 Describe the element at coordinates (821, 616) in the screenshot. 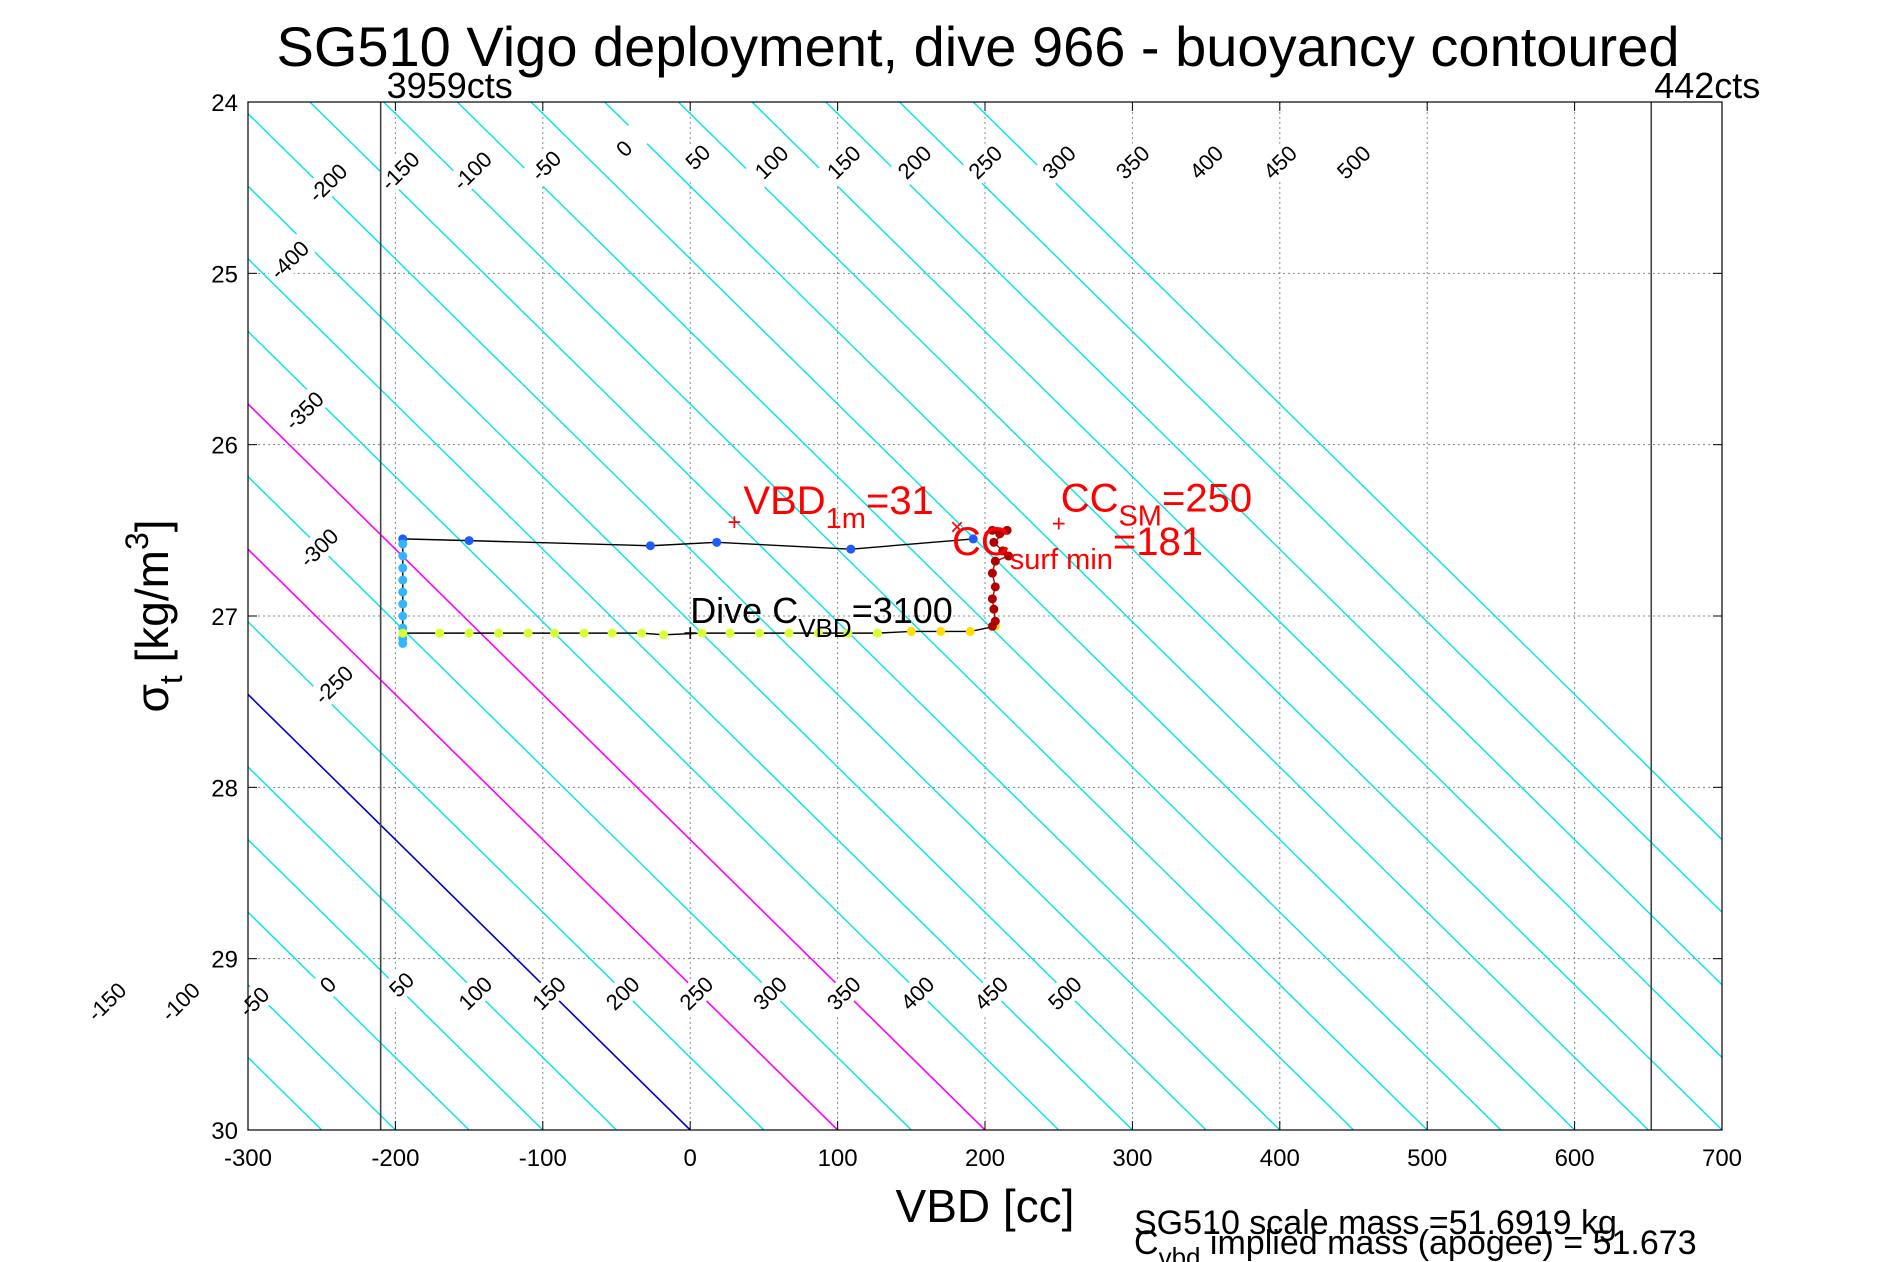

I see `annotation-divec: Dive CVBD=3100` at that location.